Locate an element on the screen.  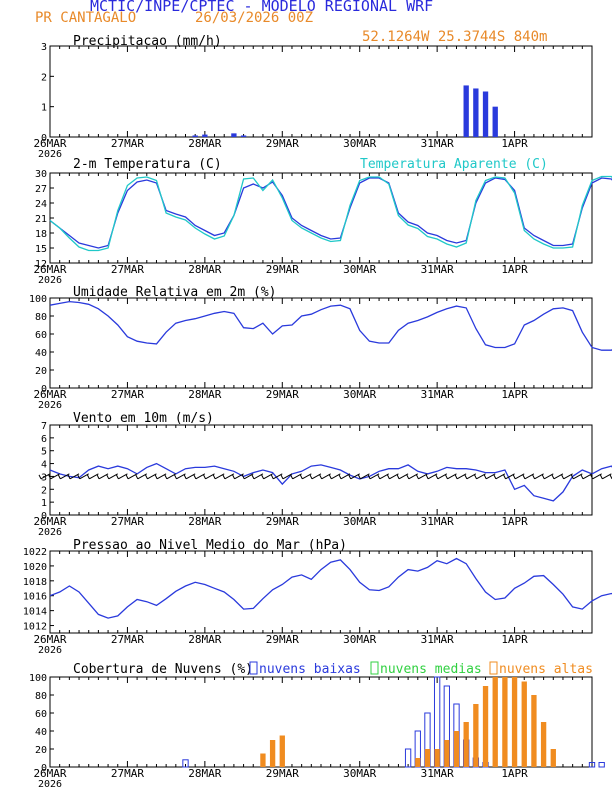
clouds-x-tick-label: 26MAR is located at coordinates (49, 773).